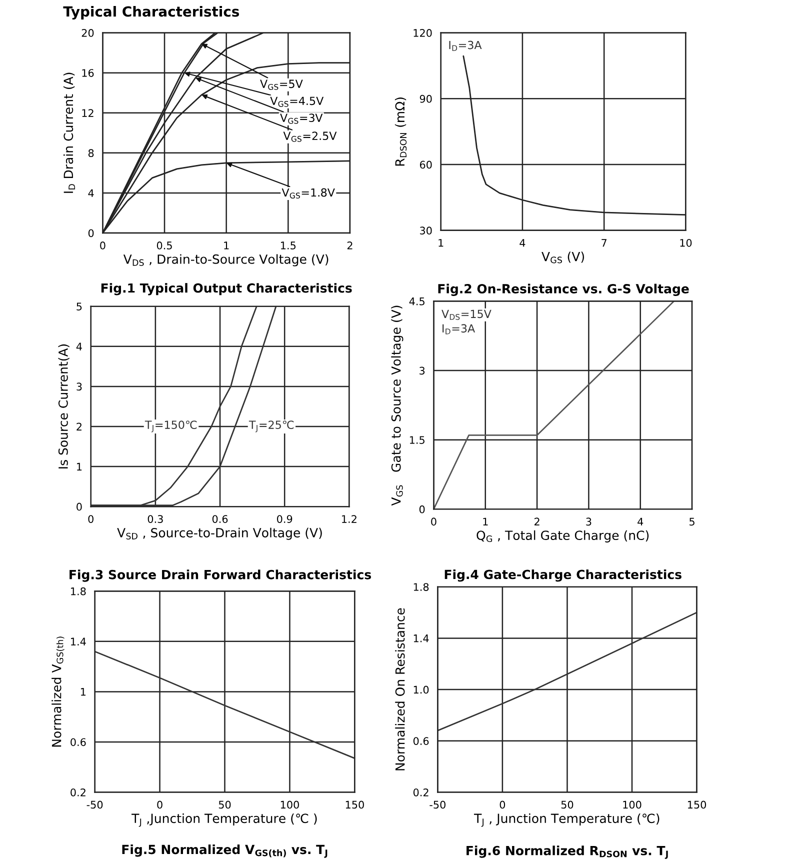  Describe the element at coordinates (221, 576) in the screenshot. I see `text: Fig.3 Source Drain Forward Characteristics` at that location.